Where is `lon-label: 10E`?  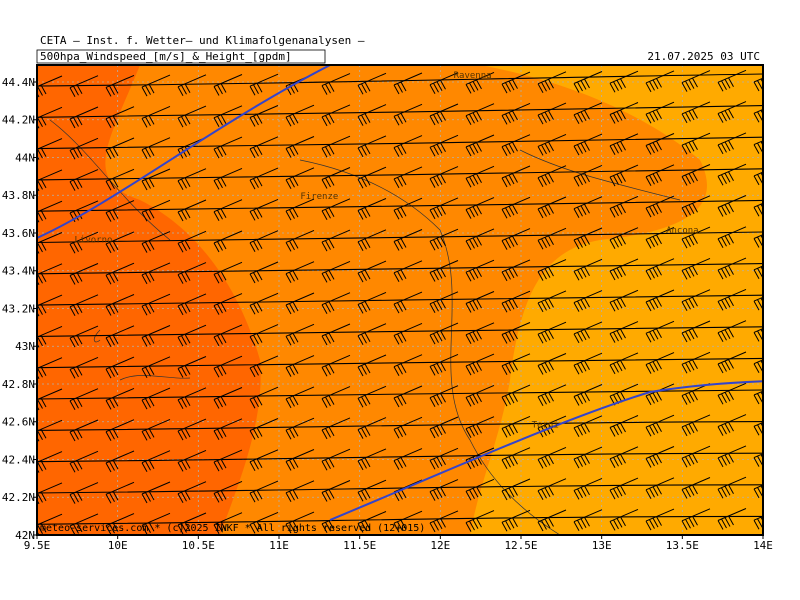
lon-label: 10E is located at coordinates (118, 545).